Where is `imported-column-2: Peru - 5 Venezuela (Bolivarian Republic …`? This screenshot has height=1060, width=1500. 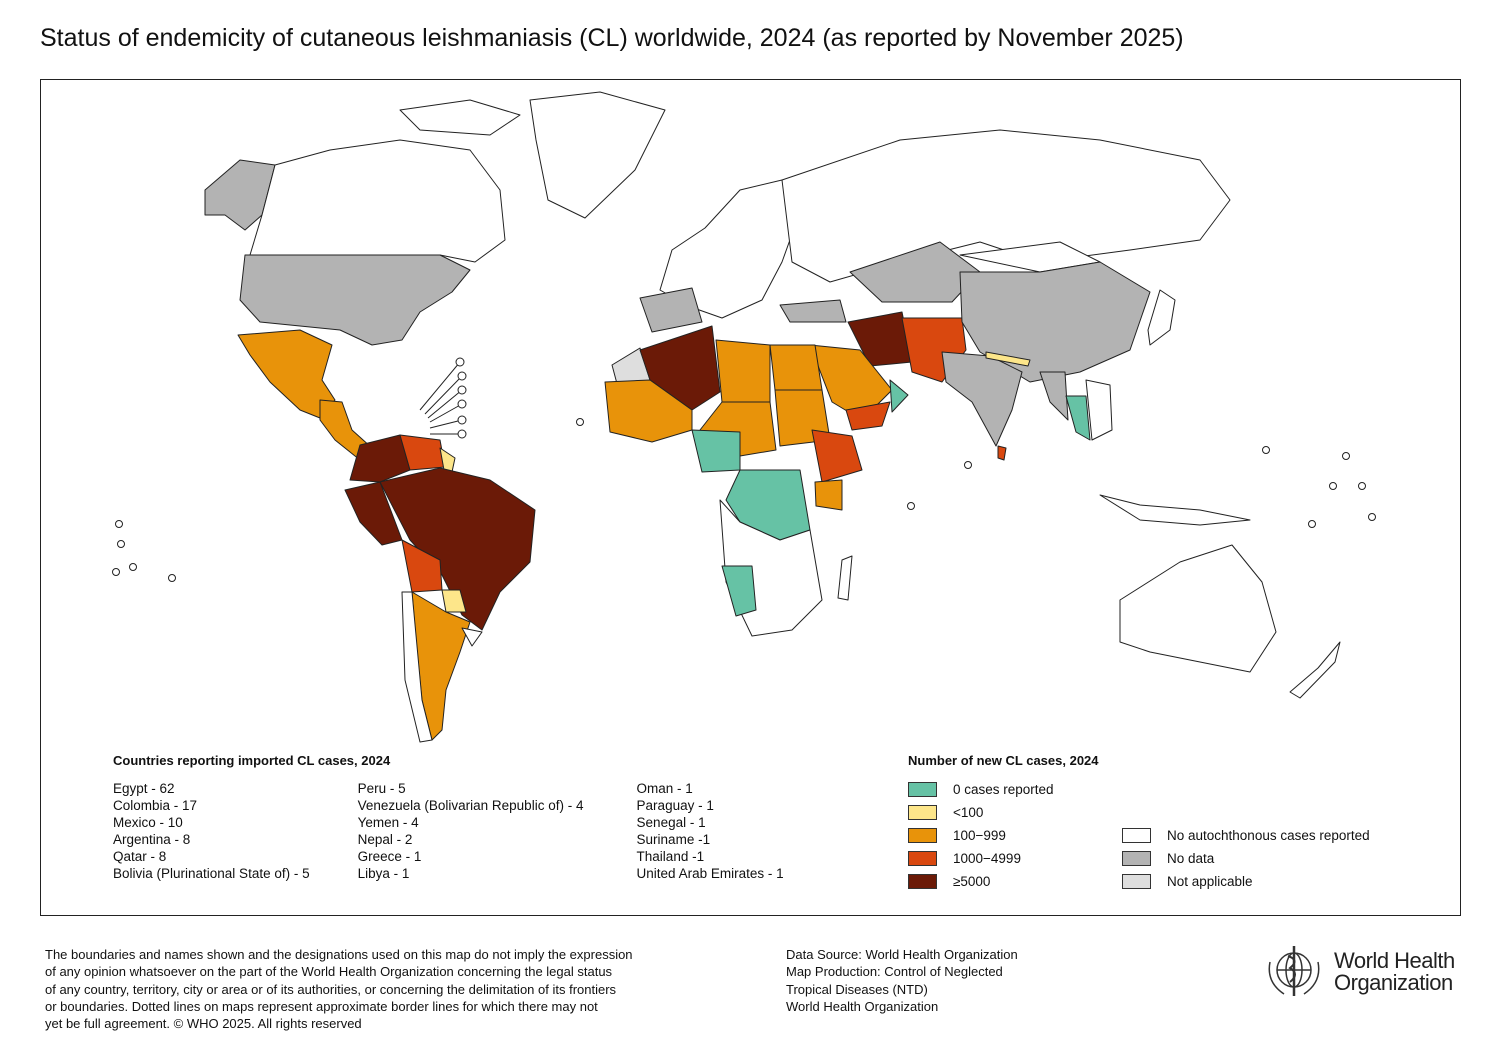 imported-column-2: Peru - 5 Venezuela (Bolivarian Republic … is located at coordinates (497, 831).